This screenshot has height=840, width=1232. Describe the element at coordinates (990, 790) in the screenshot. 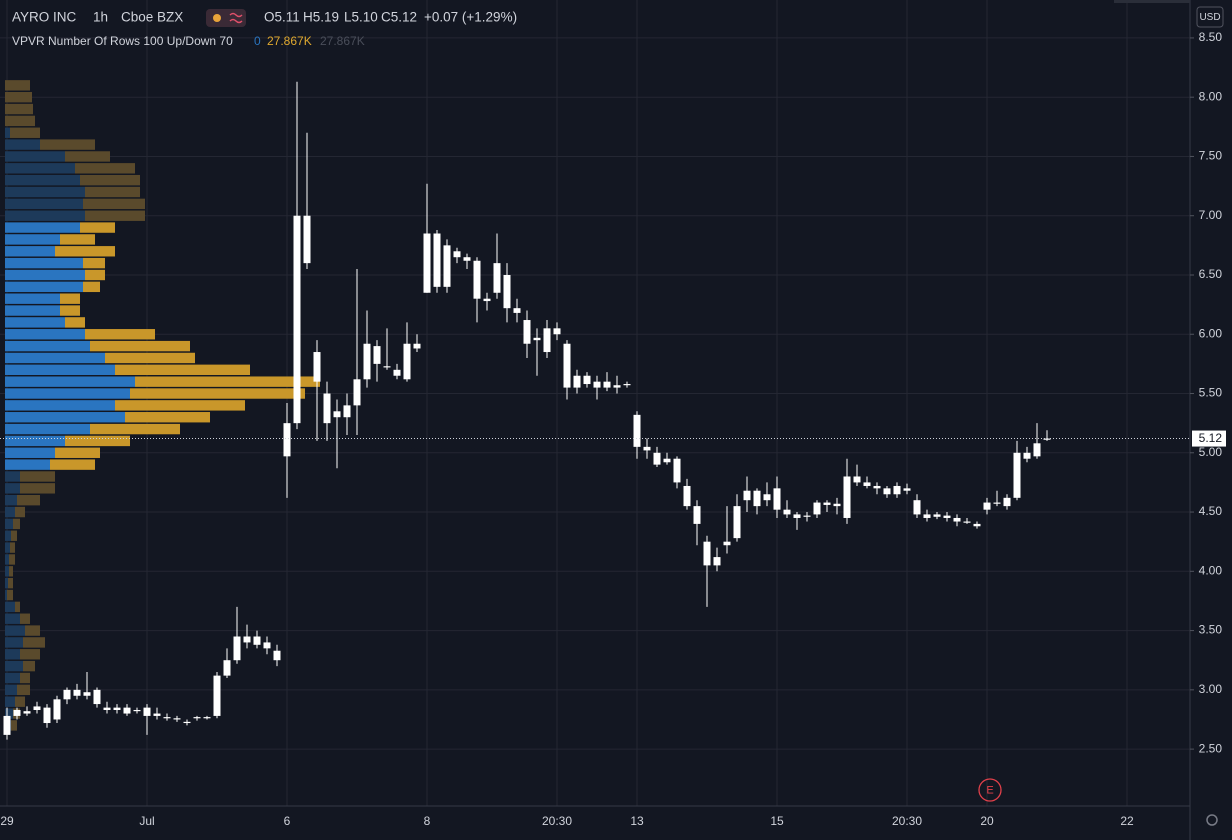

I see `earnings-circle` at that location.